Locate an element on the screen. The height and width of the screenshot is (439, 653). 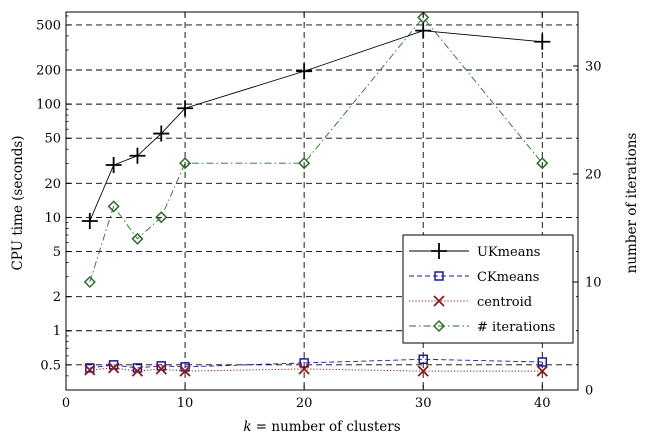
y-tick-label: 200 is located at coordinates (48, 71).